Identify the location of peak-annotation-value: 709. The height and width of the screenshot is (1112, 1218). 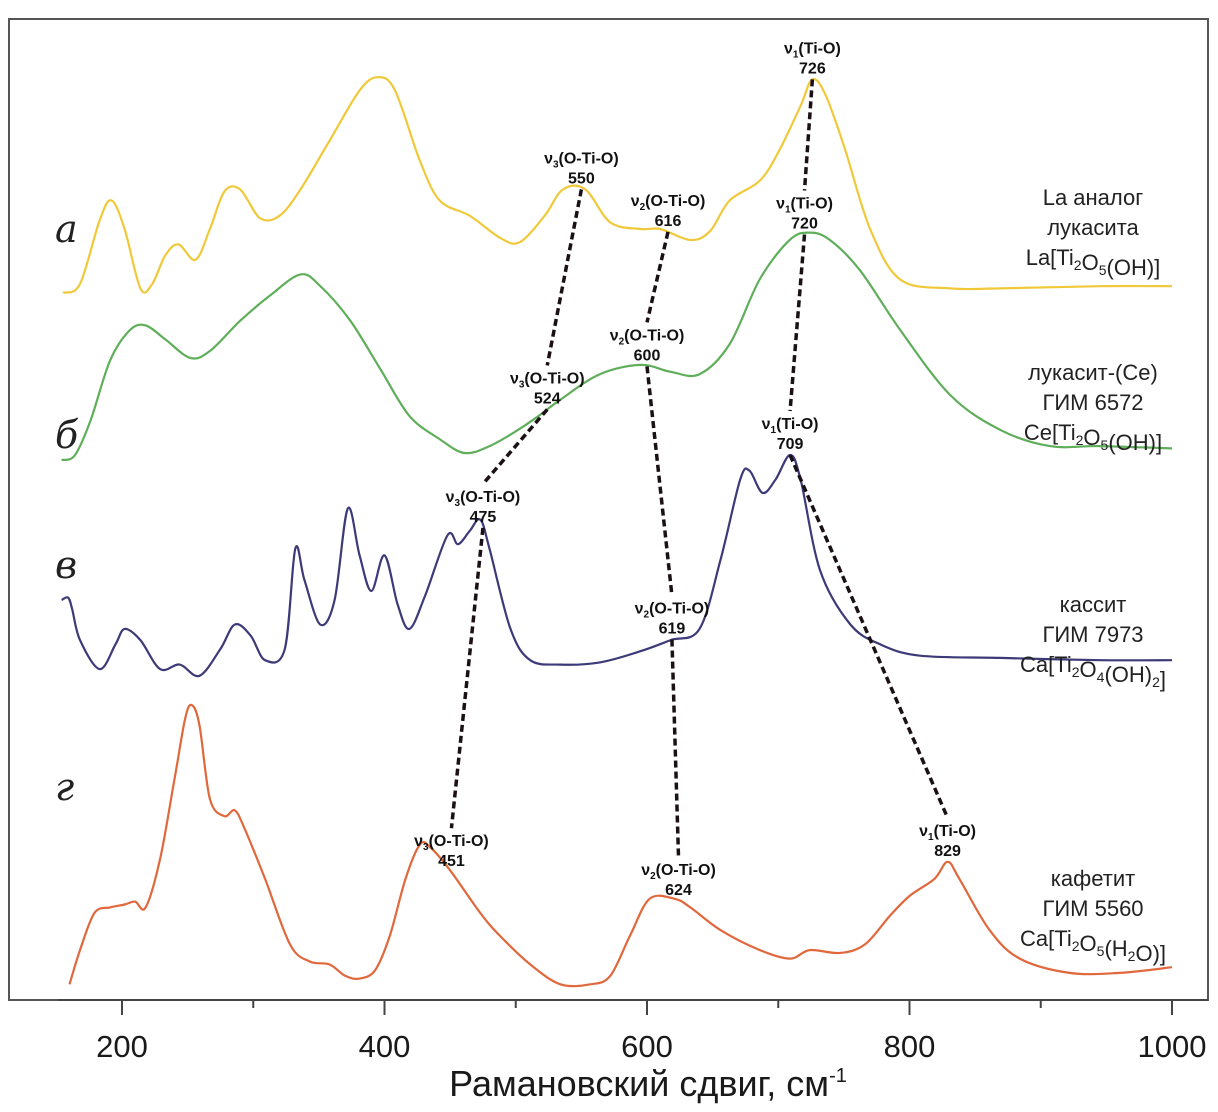
(790, 444).